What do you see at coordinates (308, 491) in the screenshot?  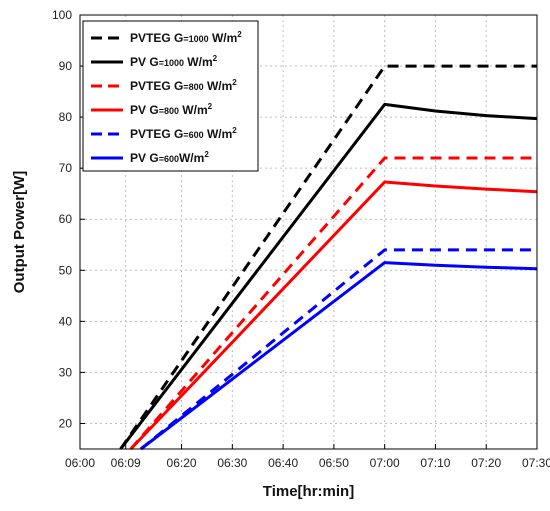 I see `x-axis-title: Time[hr:min]` at bounding box center [308, 491].